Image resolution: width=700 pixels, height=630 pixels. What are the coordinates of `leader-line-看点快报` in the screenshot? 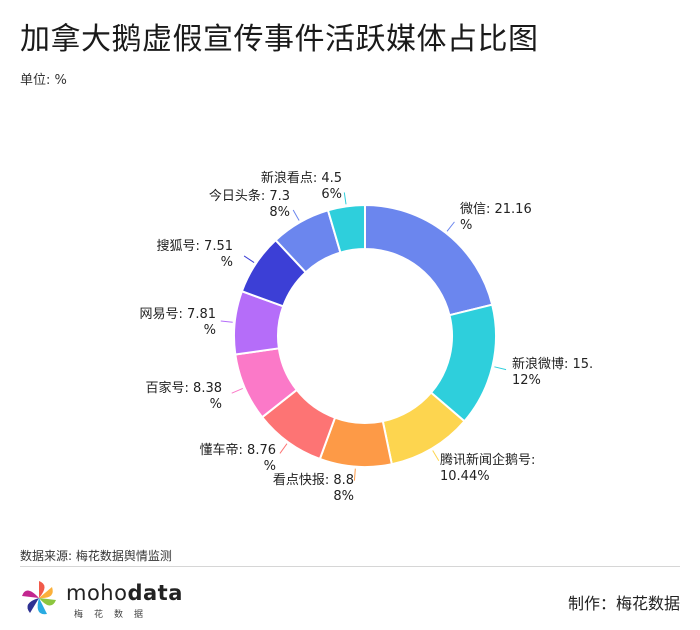 It's located at (354, 474).